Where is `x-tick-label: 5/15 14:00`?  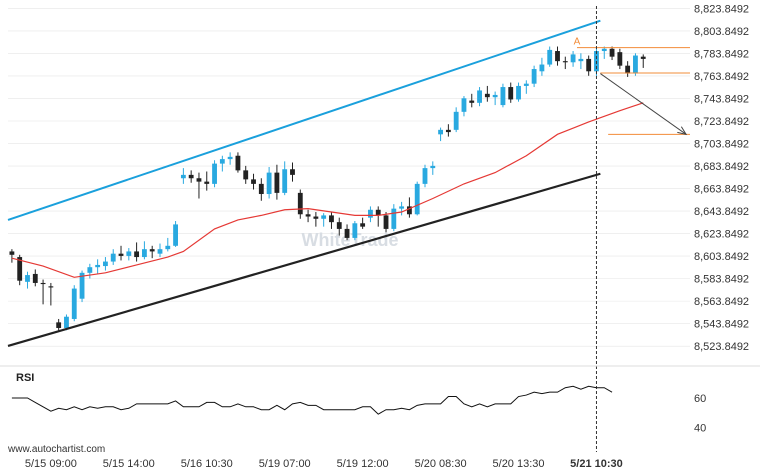
x-tick-label: 5/15 14:00 is located at coordinates (129, 464).